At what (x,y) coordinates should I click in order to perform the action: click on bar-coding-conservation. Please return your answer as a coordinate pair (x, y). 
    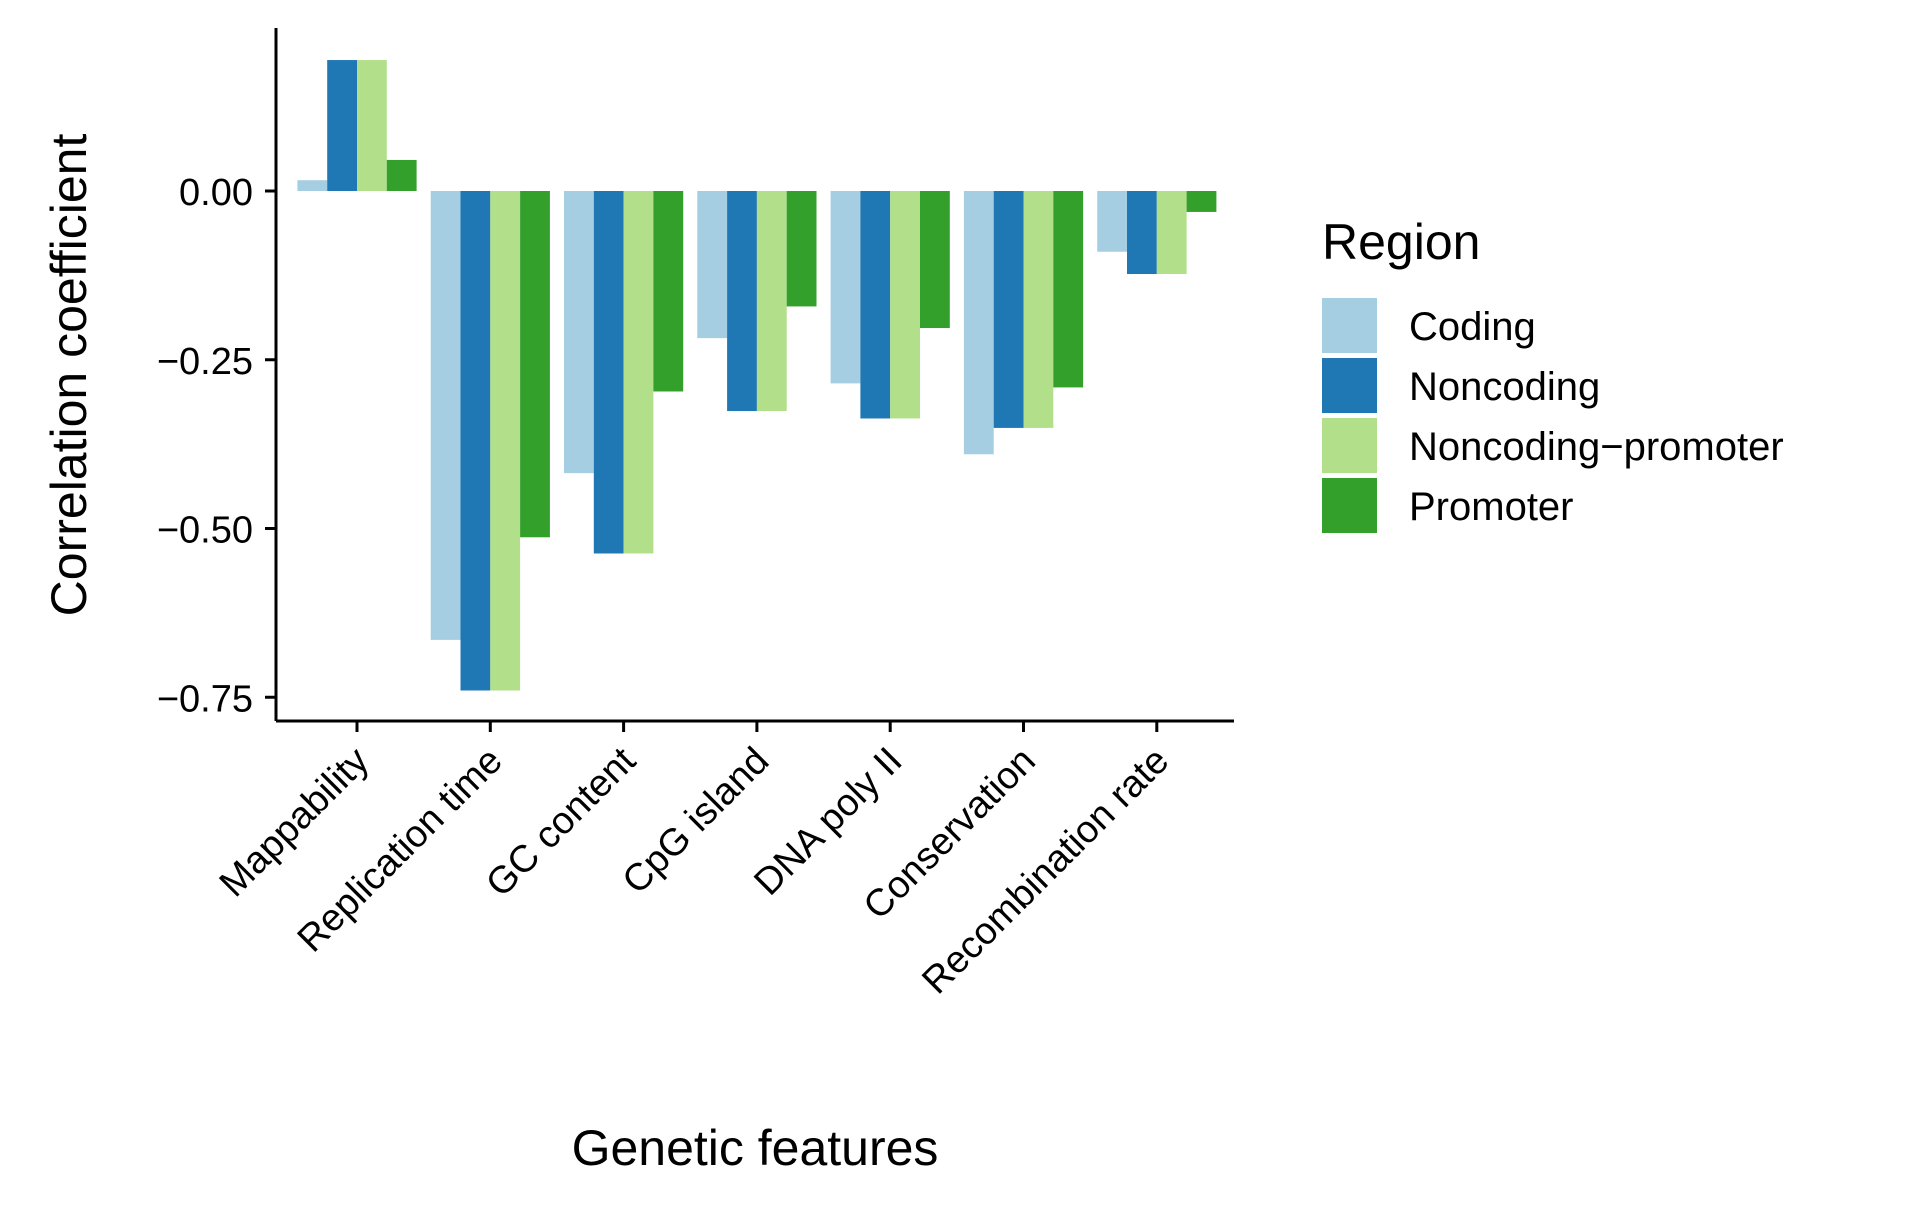
    Looking at the image, I should click on (978, 323).